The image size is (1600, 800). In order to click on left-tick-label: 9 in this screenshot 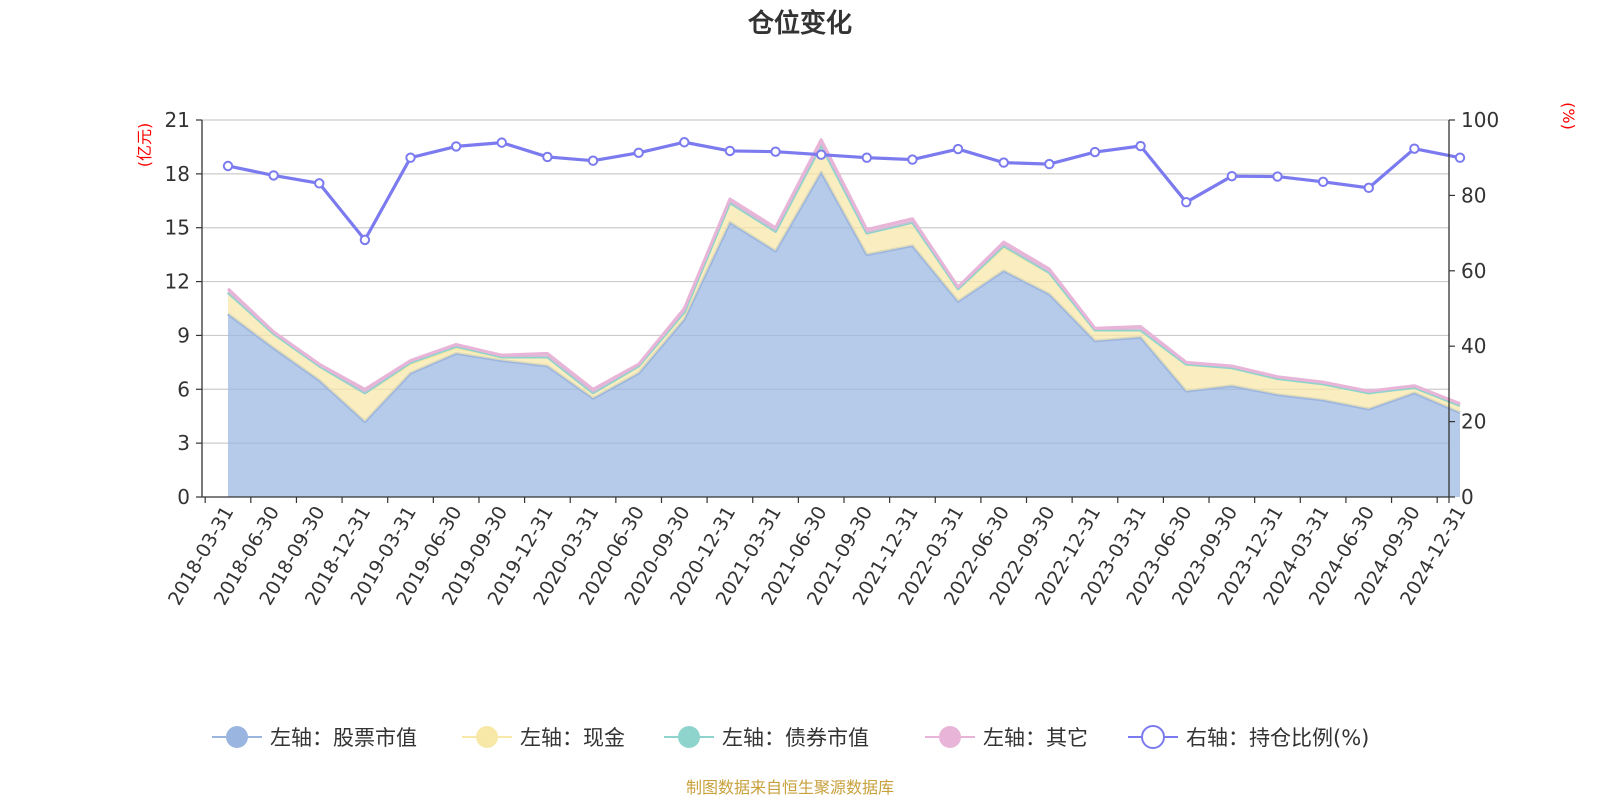, I will do `click(183, 335)`.